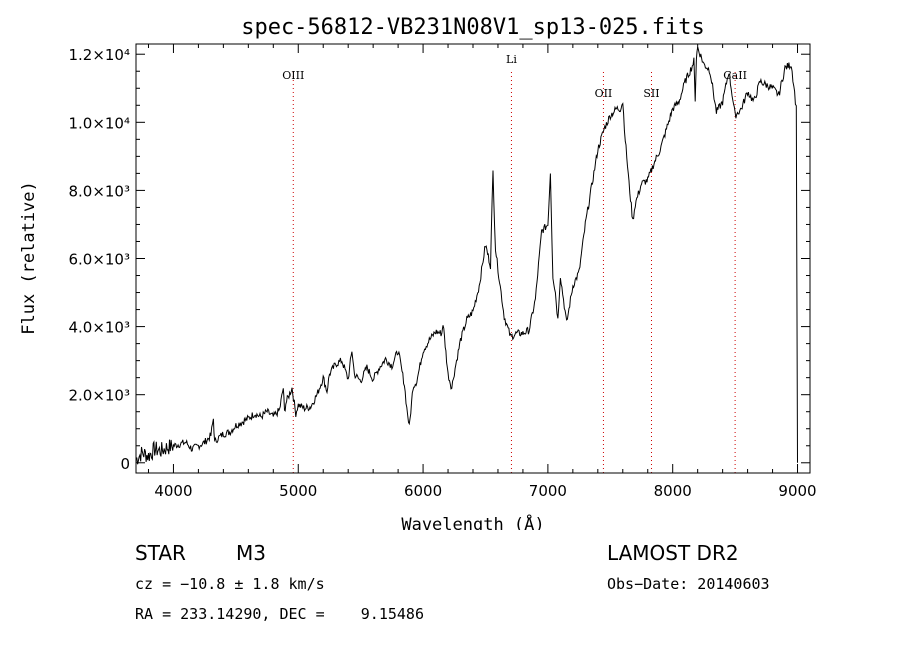  Describe the element at coordinates (173, 491) in the screenshot. I see `x-tick-label: 4000` at that location.